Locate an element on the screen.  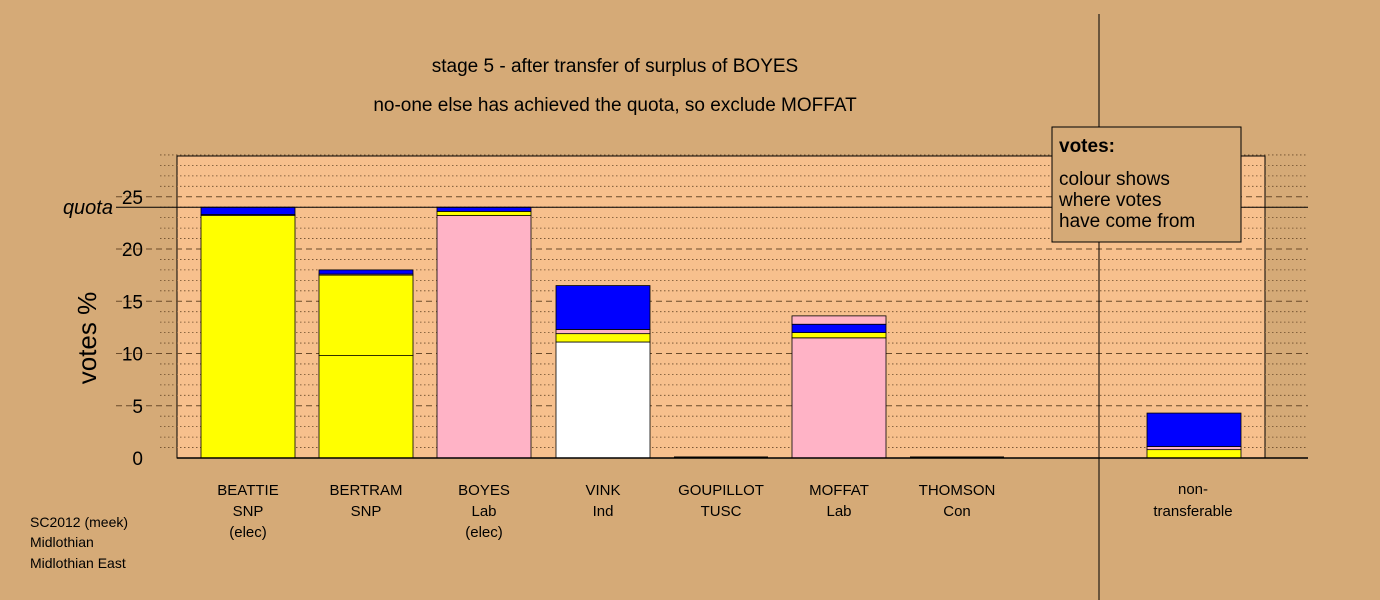
legend-line-2: where votes is located at coordinates (1109, 200).